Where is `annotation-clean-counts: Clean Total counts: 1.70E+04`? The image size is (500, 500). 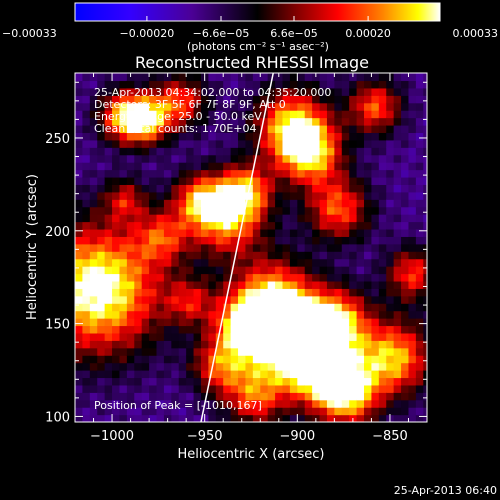 annotation-clean-counts: Clean Total counts: 1.70E+04 is located at coordinates (175, 128).